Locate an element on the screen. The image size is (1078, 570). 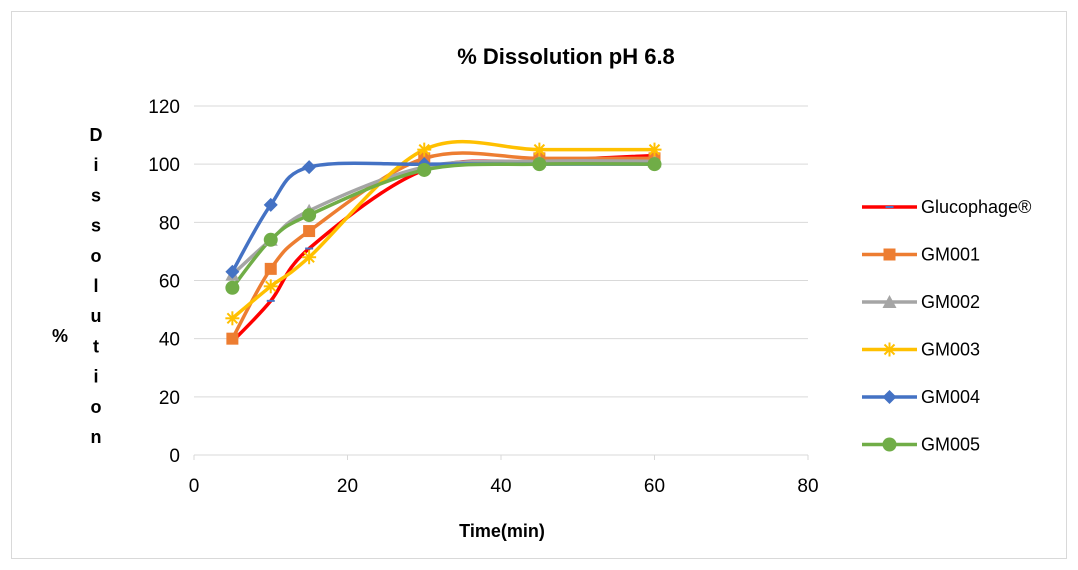
legend-item: GM002 is located at coordinates (921, 302).